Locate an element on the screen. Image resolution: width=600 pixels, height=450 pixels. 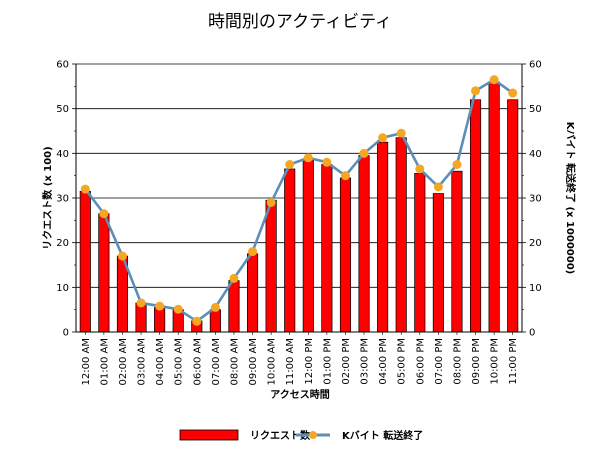
x-tick-label: 05:00 PM is located at coordinates (402, 361).